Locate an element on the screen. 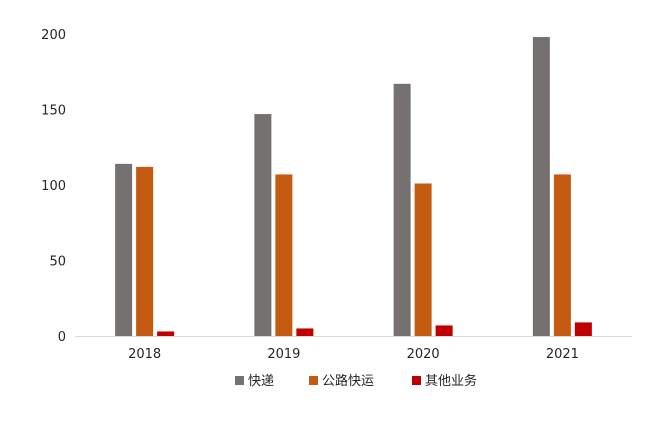  y-tick-label: 100 is located at coordinates (53, 186).